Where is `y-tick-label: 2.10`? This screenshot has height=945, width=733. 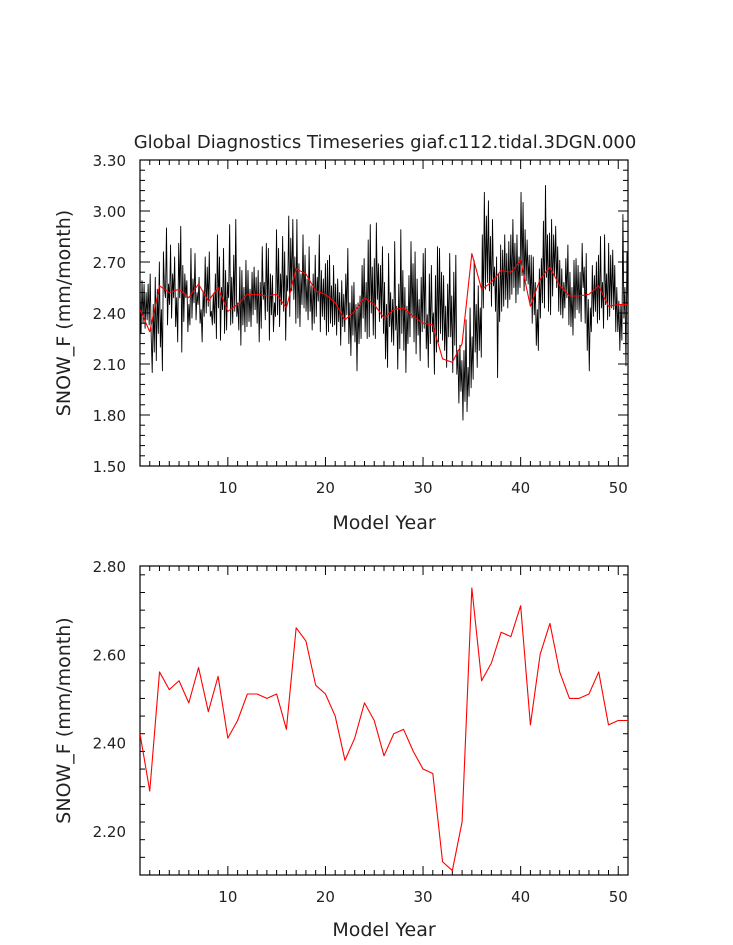
y-tick-label: 2.10 is located at coordinates (109, 365).